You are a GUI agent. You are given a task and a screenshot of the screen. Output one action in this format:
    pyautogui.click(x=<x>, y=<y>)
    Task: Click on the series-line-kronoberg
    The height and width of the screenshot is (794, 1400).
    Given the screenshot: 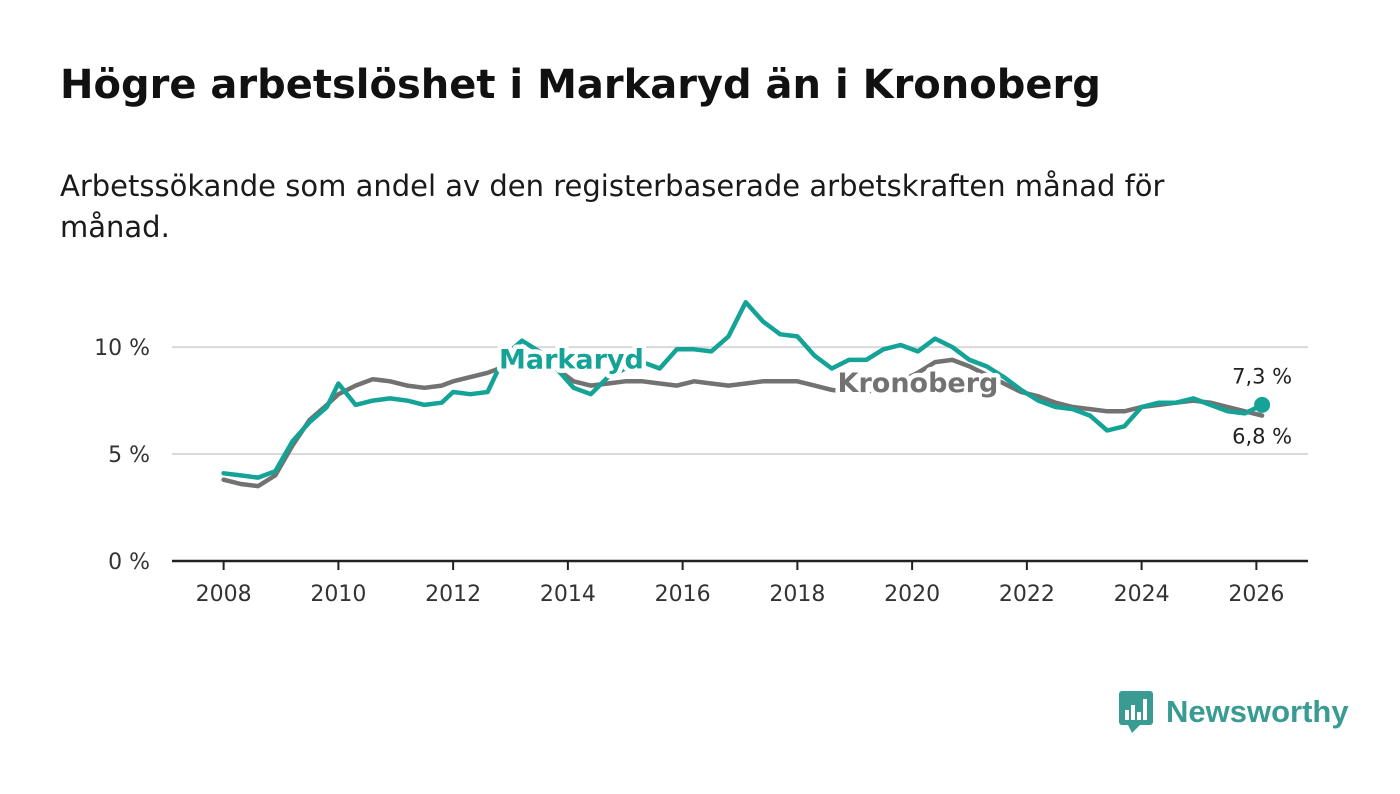 What is the action you would take?
    pyautogui.click(x=743, y=423)
    